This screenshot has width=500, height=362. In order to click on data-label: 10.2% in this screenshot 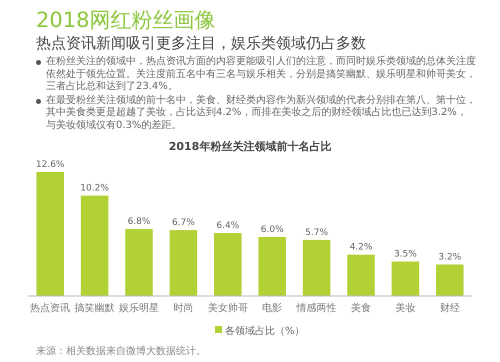, I will do `click(95, 189)`.